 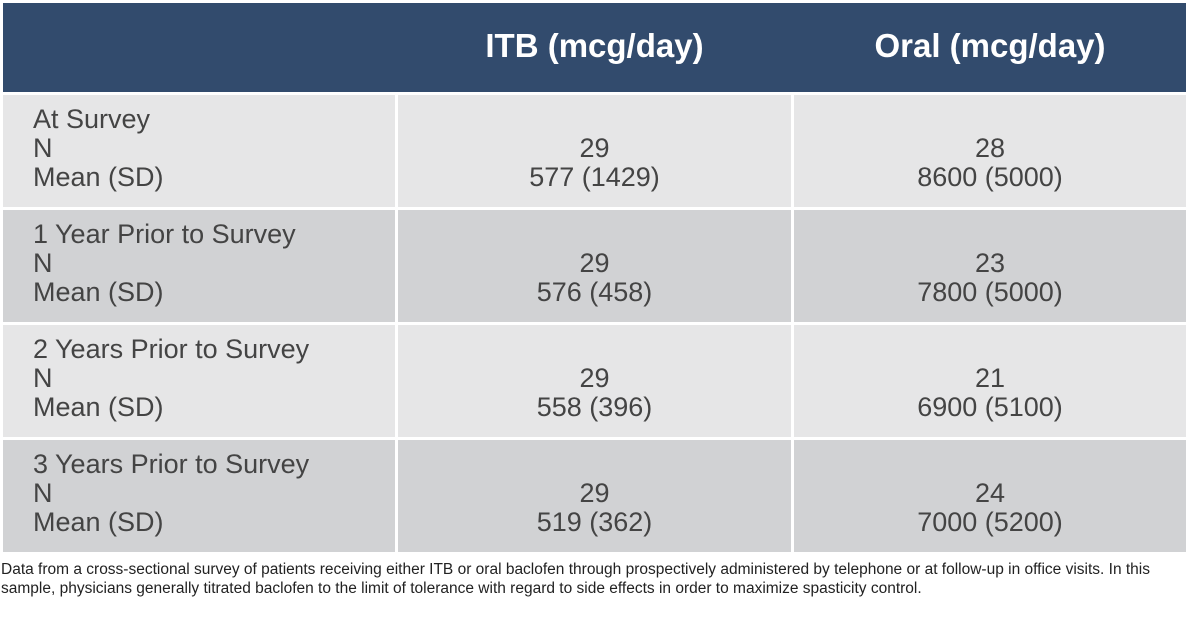 I want to click on oral-mean: 7800 (5000), so click(x=990, y=292).